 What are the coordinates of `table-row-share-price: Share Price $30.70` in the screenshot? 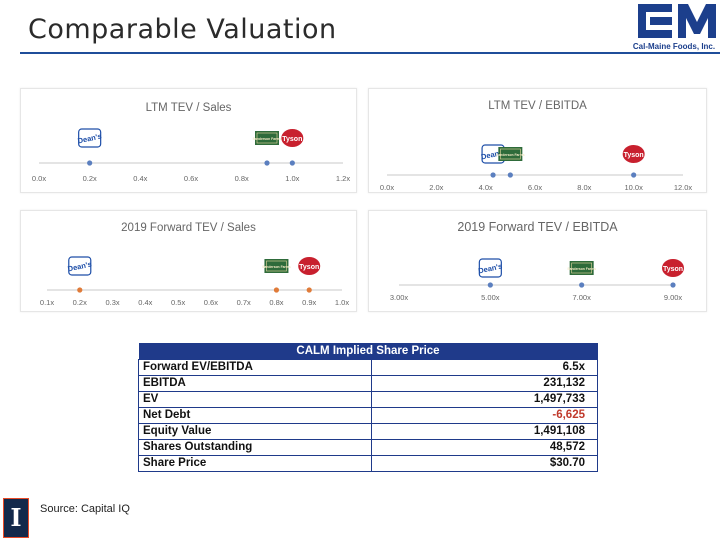 It's located at (368, 463).